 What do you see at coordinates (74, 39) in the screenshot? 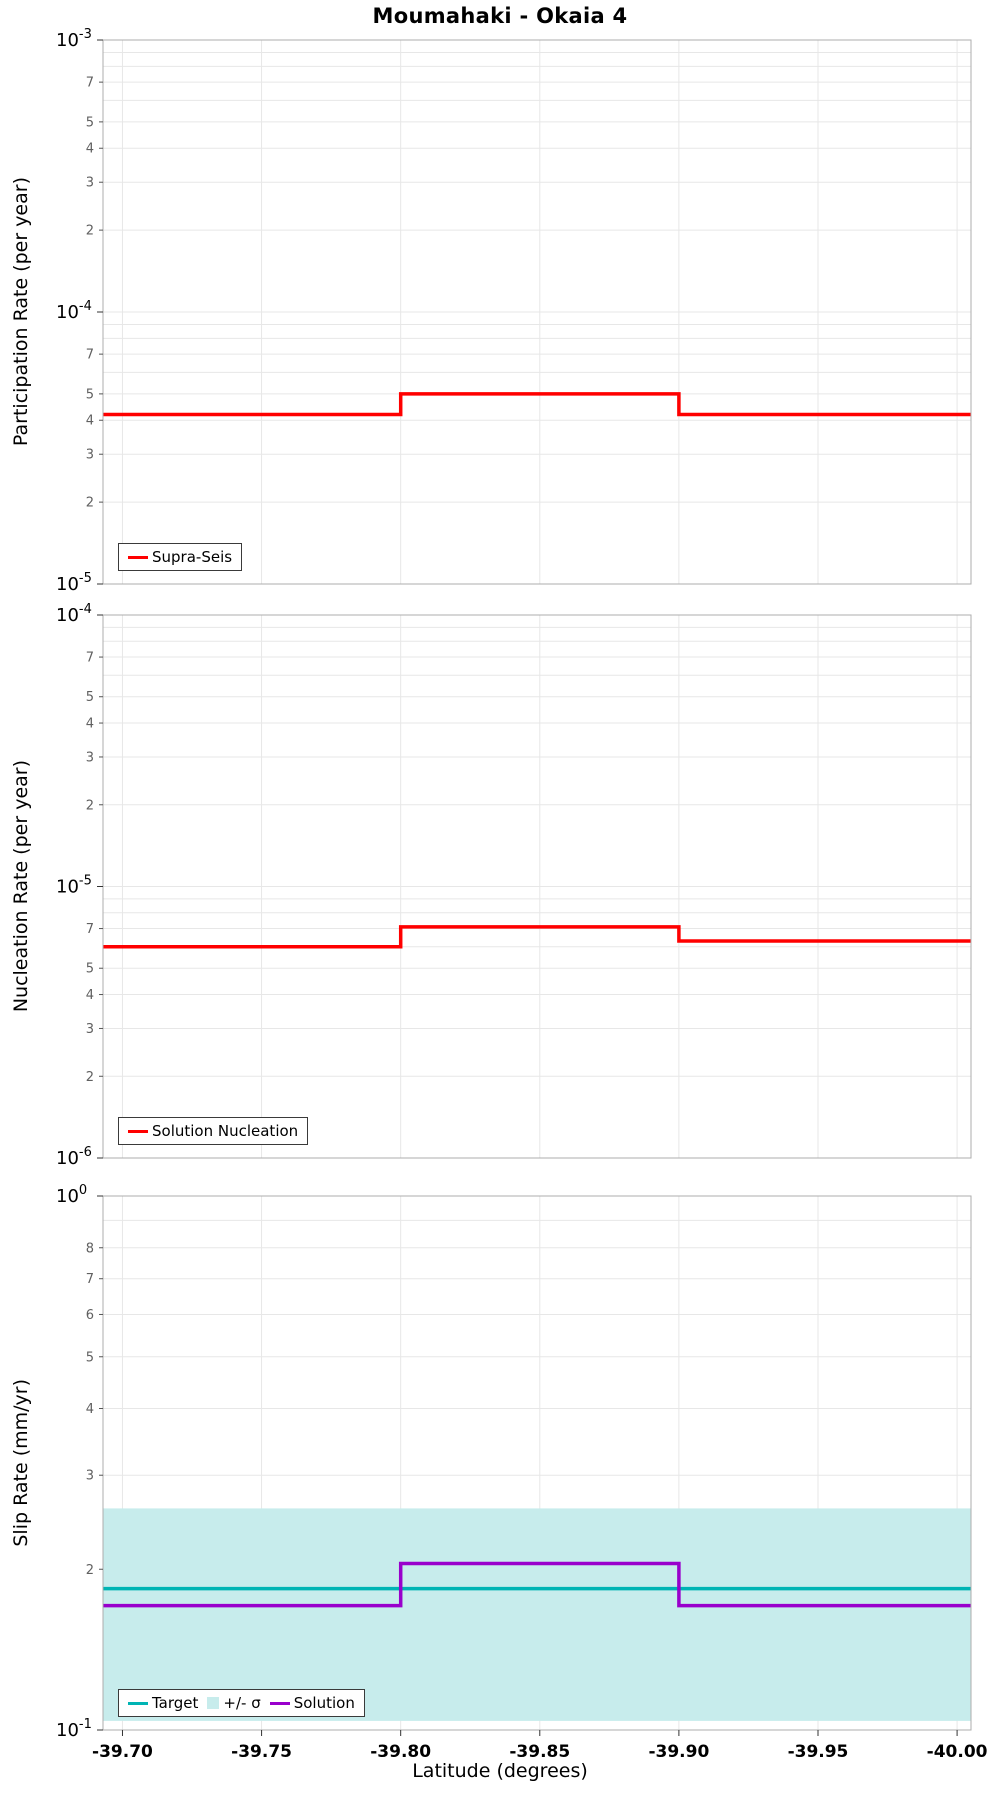
I see `y-major-tick-label: 10⁻³` at bounding box center [74, 39].